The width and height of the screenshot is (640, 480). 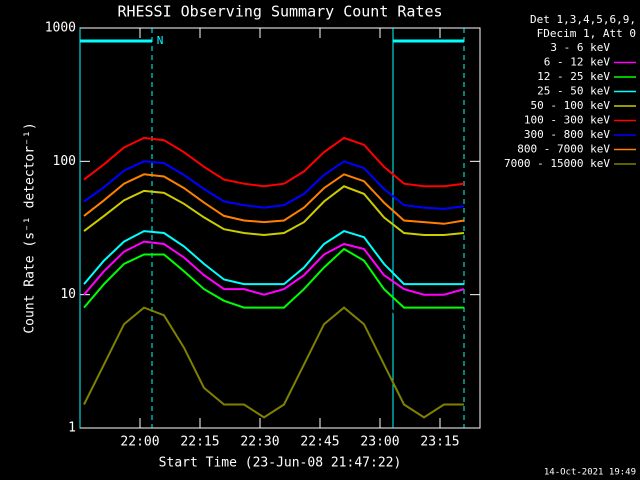 I want to click on x-tick-label: 23:15, so click(x=439, y=442).